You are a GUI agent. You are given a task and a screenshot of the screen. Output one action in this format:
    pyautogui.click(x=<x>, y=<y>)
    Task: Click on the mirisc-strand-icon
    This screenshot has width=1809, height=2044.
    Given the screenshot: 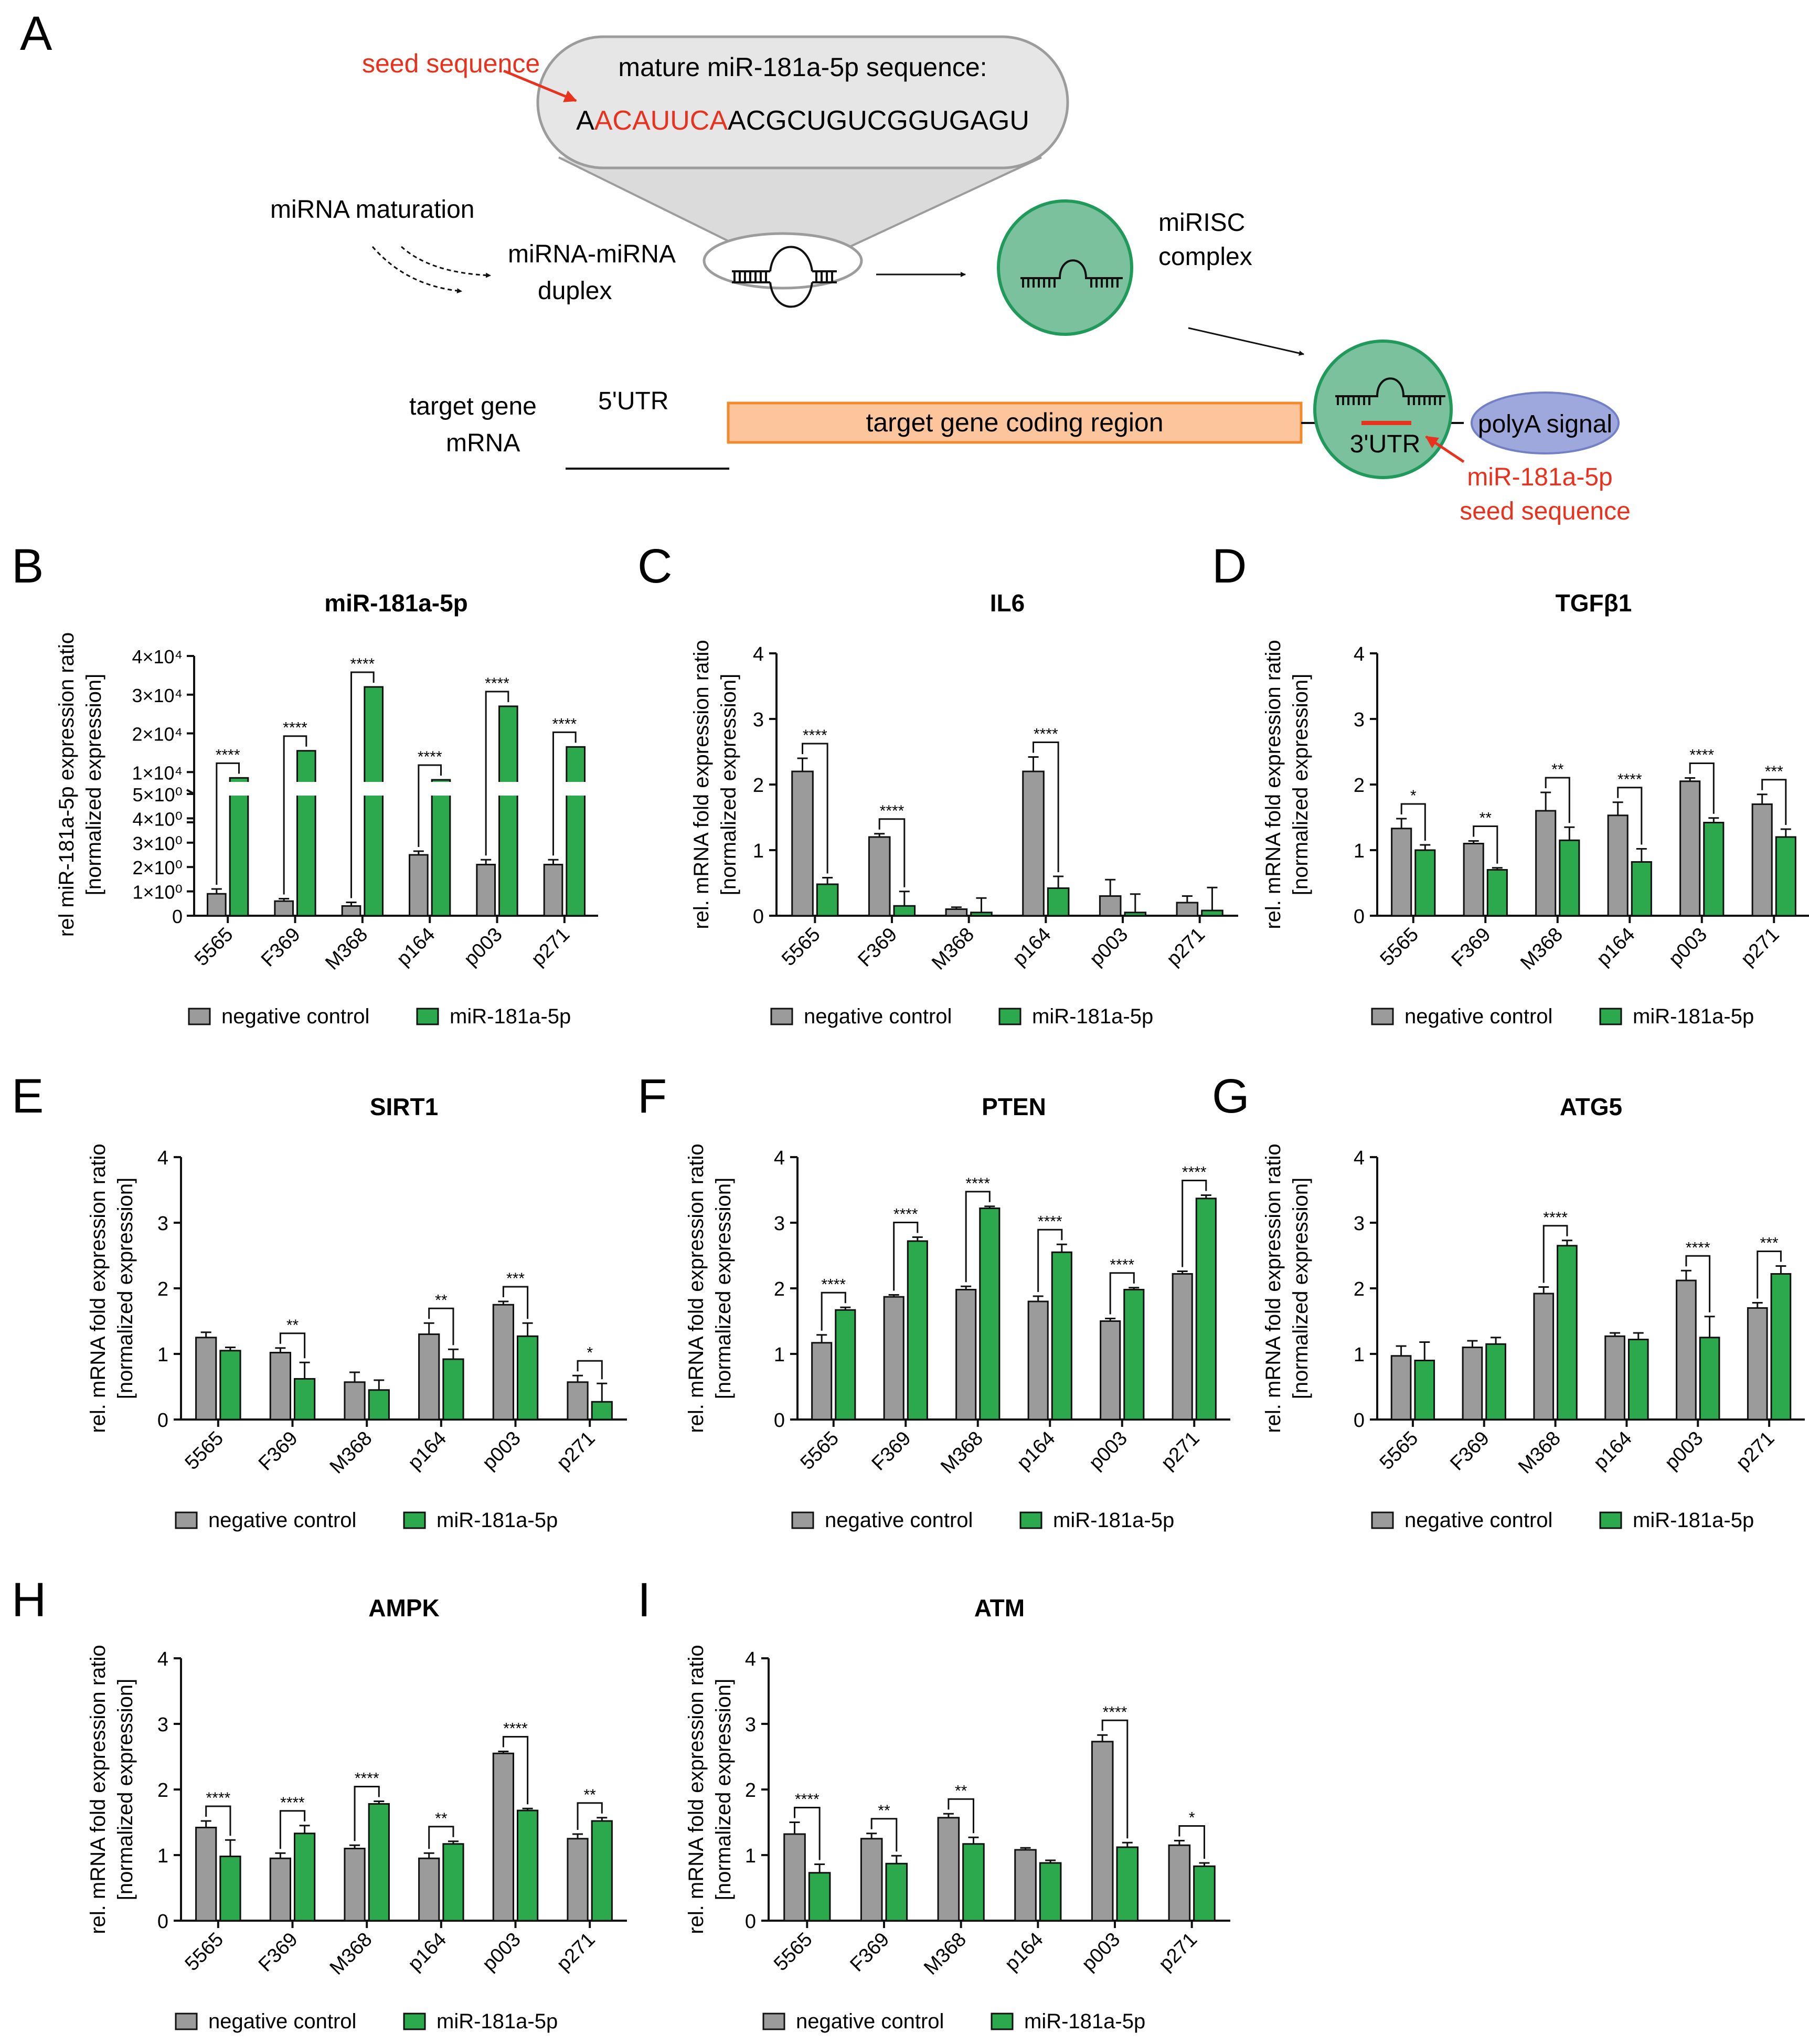 What is the action you would take?
    pyautogui.click(x=1071, y=273)
    